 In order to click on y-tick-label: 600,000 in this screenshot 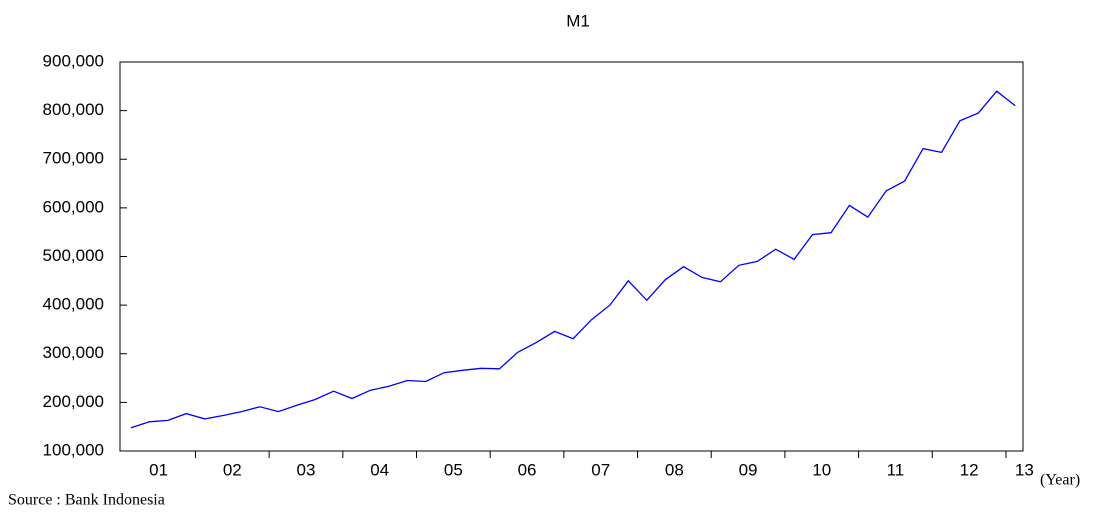, I will do `click(73, 206)`.